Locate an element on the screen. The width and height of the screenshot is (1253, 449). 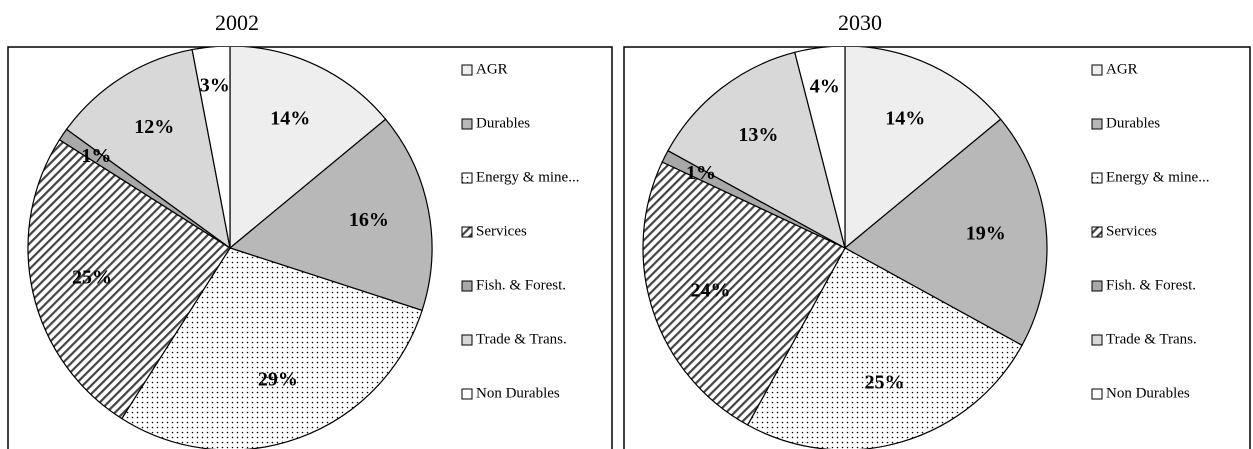
chart-title: 2002 is located at coordinates (237, 22).